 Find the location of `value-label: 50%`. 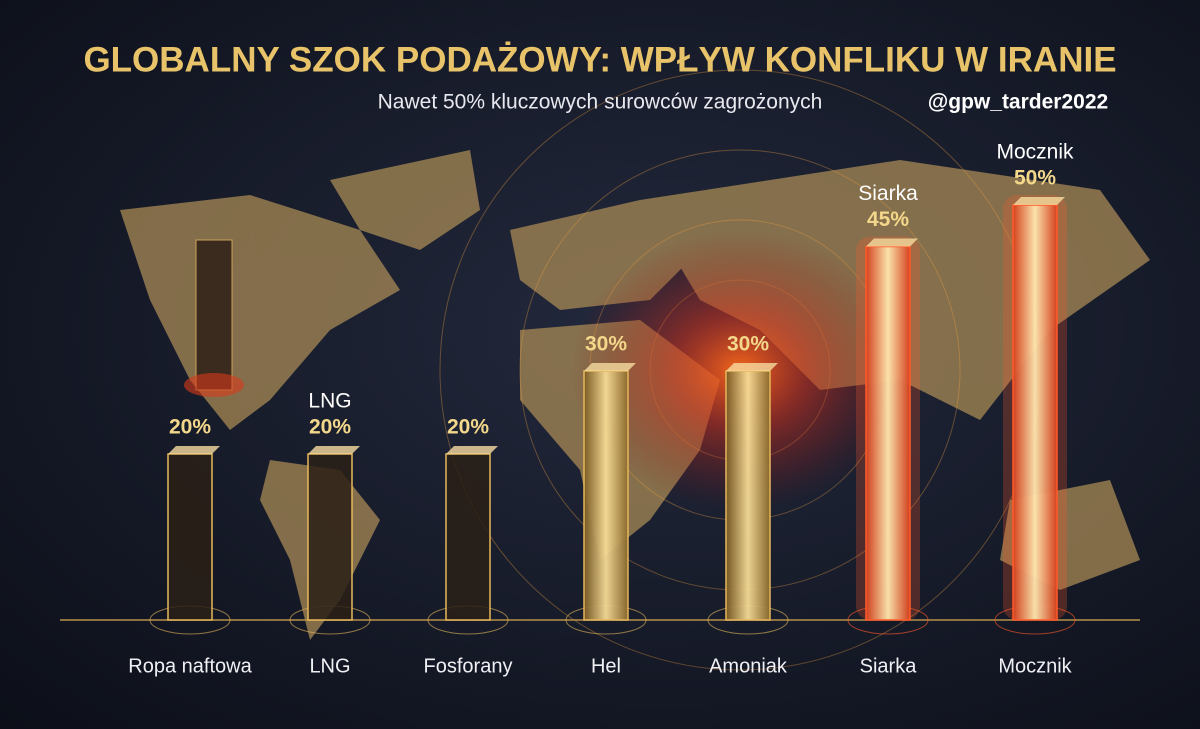

value-label: 50% is located at coordinates (1035, 178).